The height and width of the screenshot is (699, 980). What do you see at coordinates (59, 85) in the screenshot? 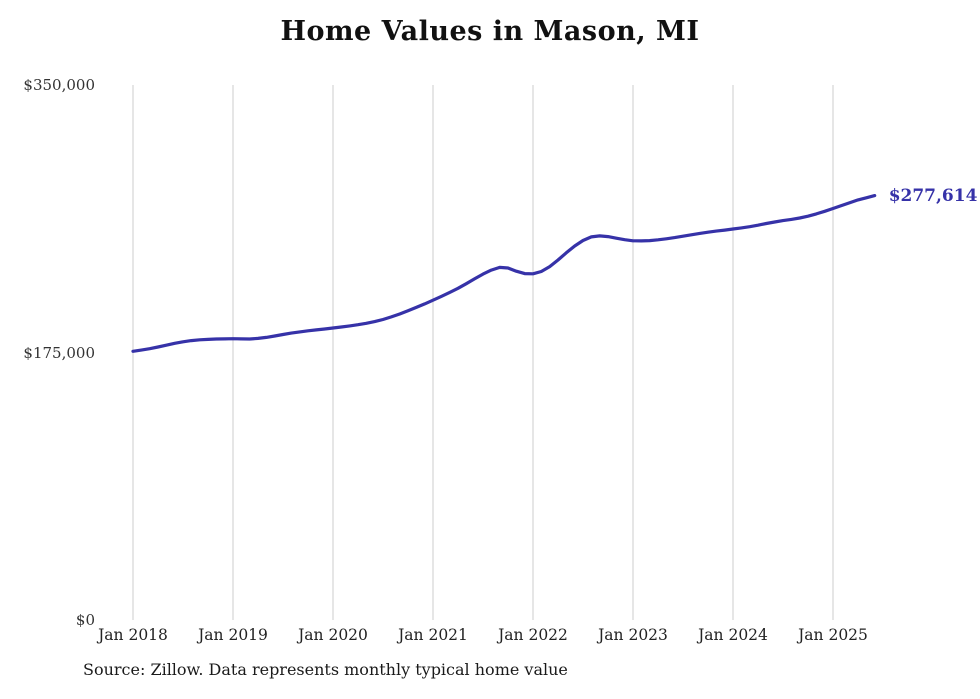
I see `y-tick-label: $350,000` at bounding box center [59, 85].